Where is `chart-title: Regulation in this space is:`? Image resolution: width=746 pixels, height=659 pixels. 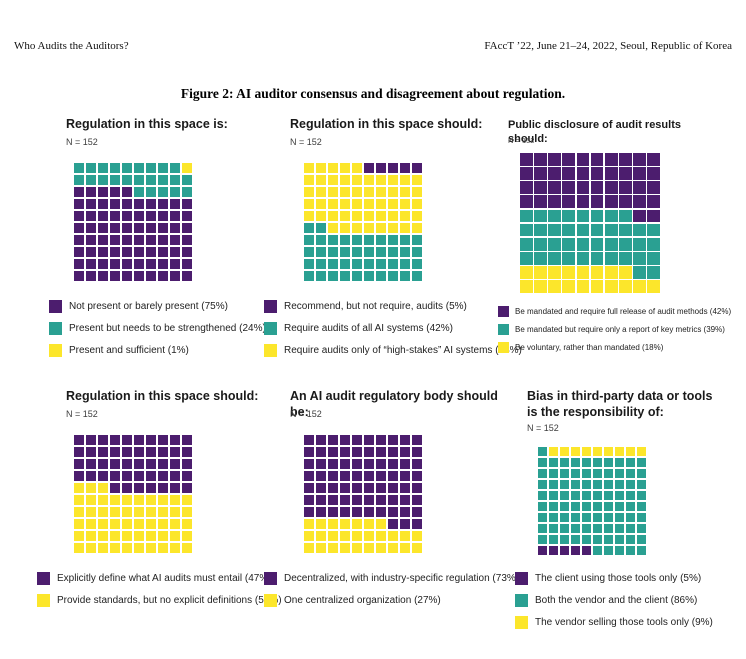
chart-title: Regulation in this space is: is located at coordinates (147, 124).